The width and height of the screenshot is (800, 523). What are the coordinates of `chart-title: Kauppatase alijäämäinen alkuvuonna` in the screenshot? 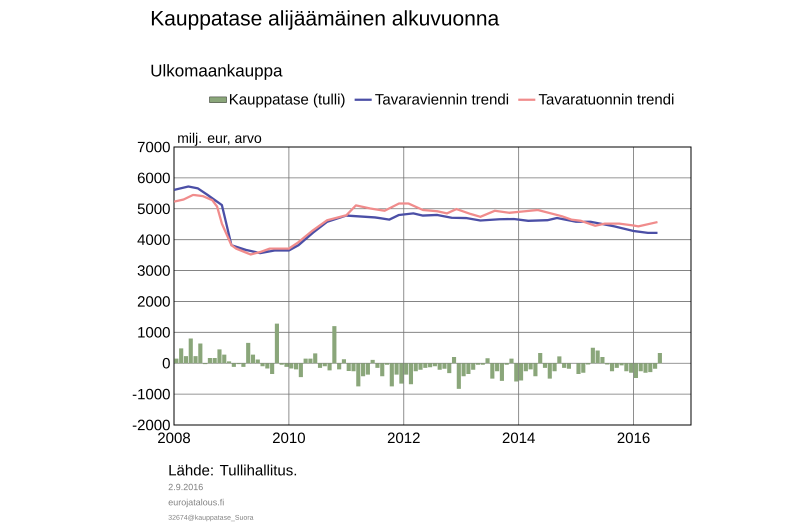 It's located at (326, 20).